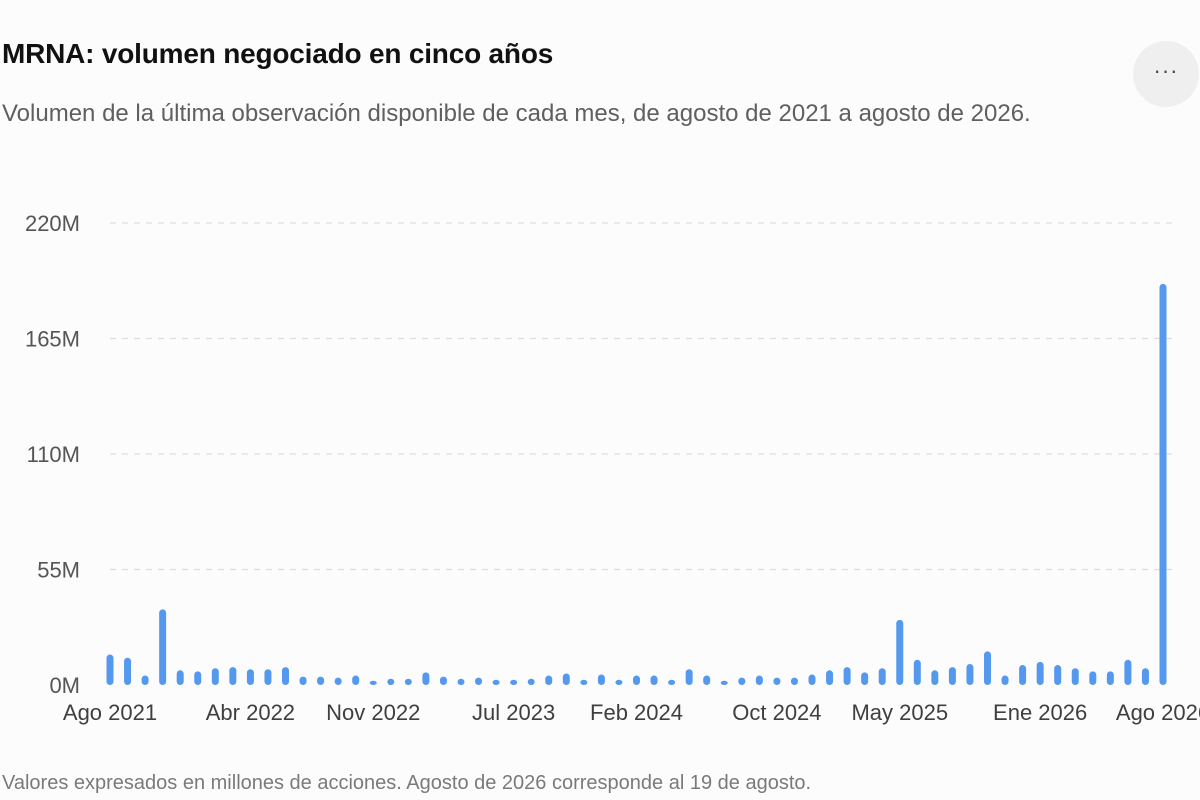 The image size is (1200, 800). Describe the element at coordinates (742, 681) in the screenshot. I see `bar: Ago 2024: 3.5M` at that location.